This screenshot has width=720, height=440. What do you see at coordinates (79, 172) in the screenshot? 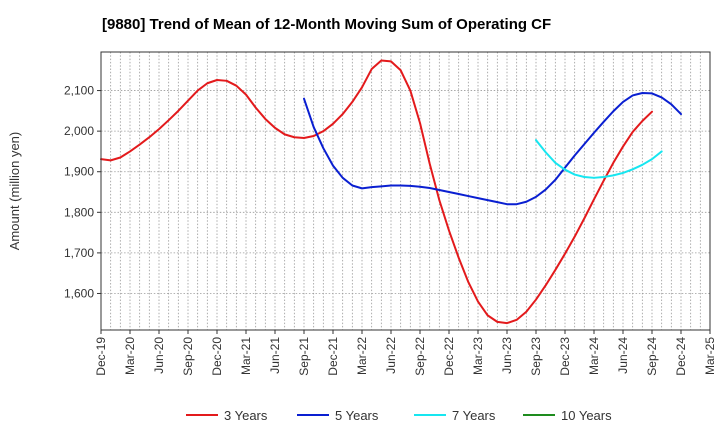
I see `y-tick-label: 1,900` at bounding box center [79, 172].